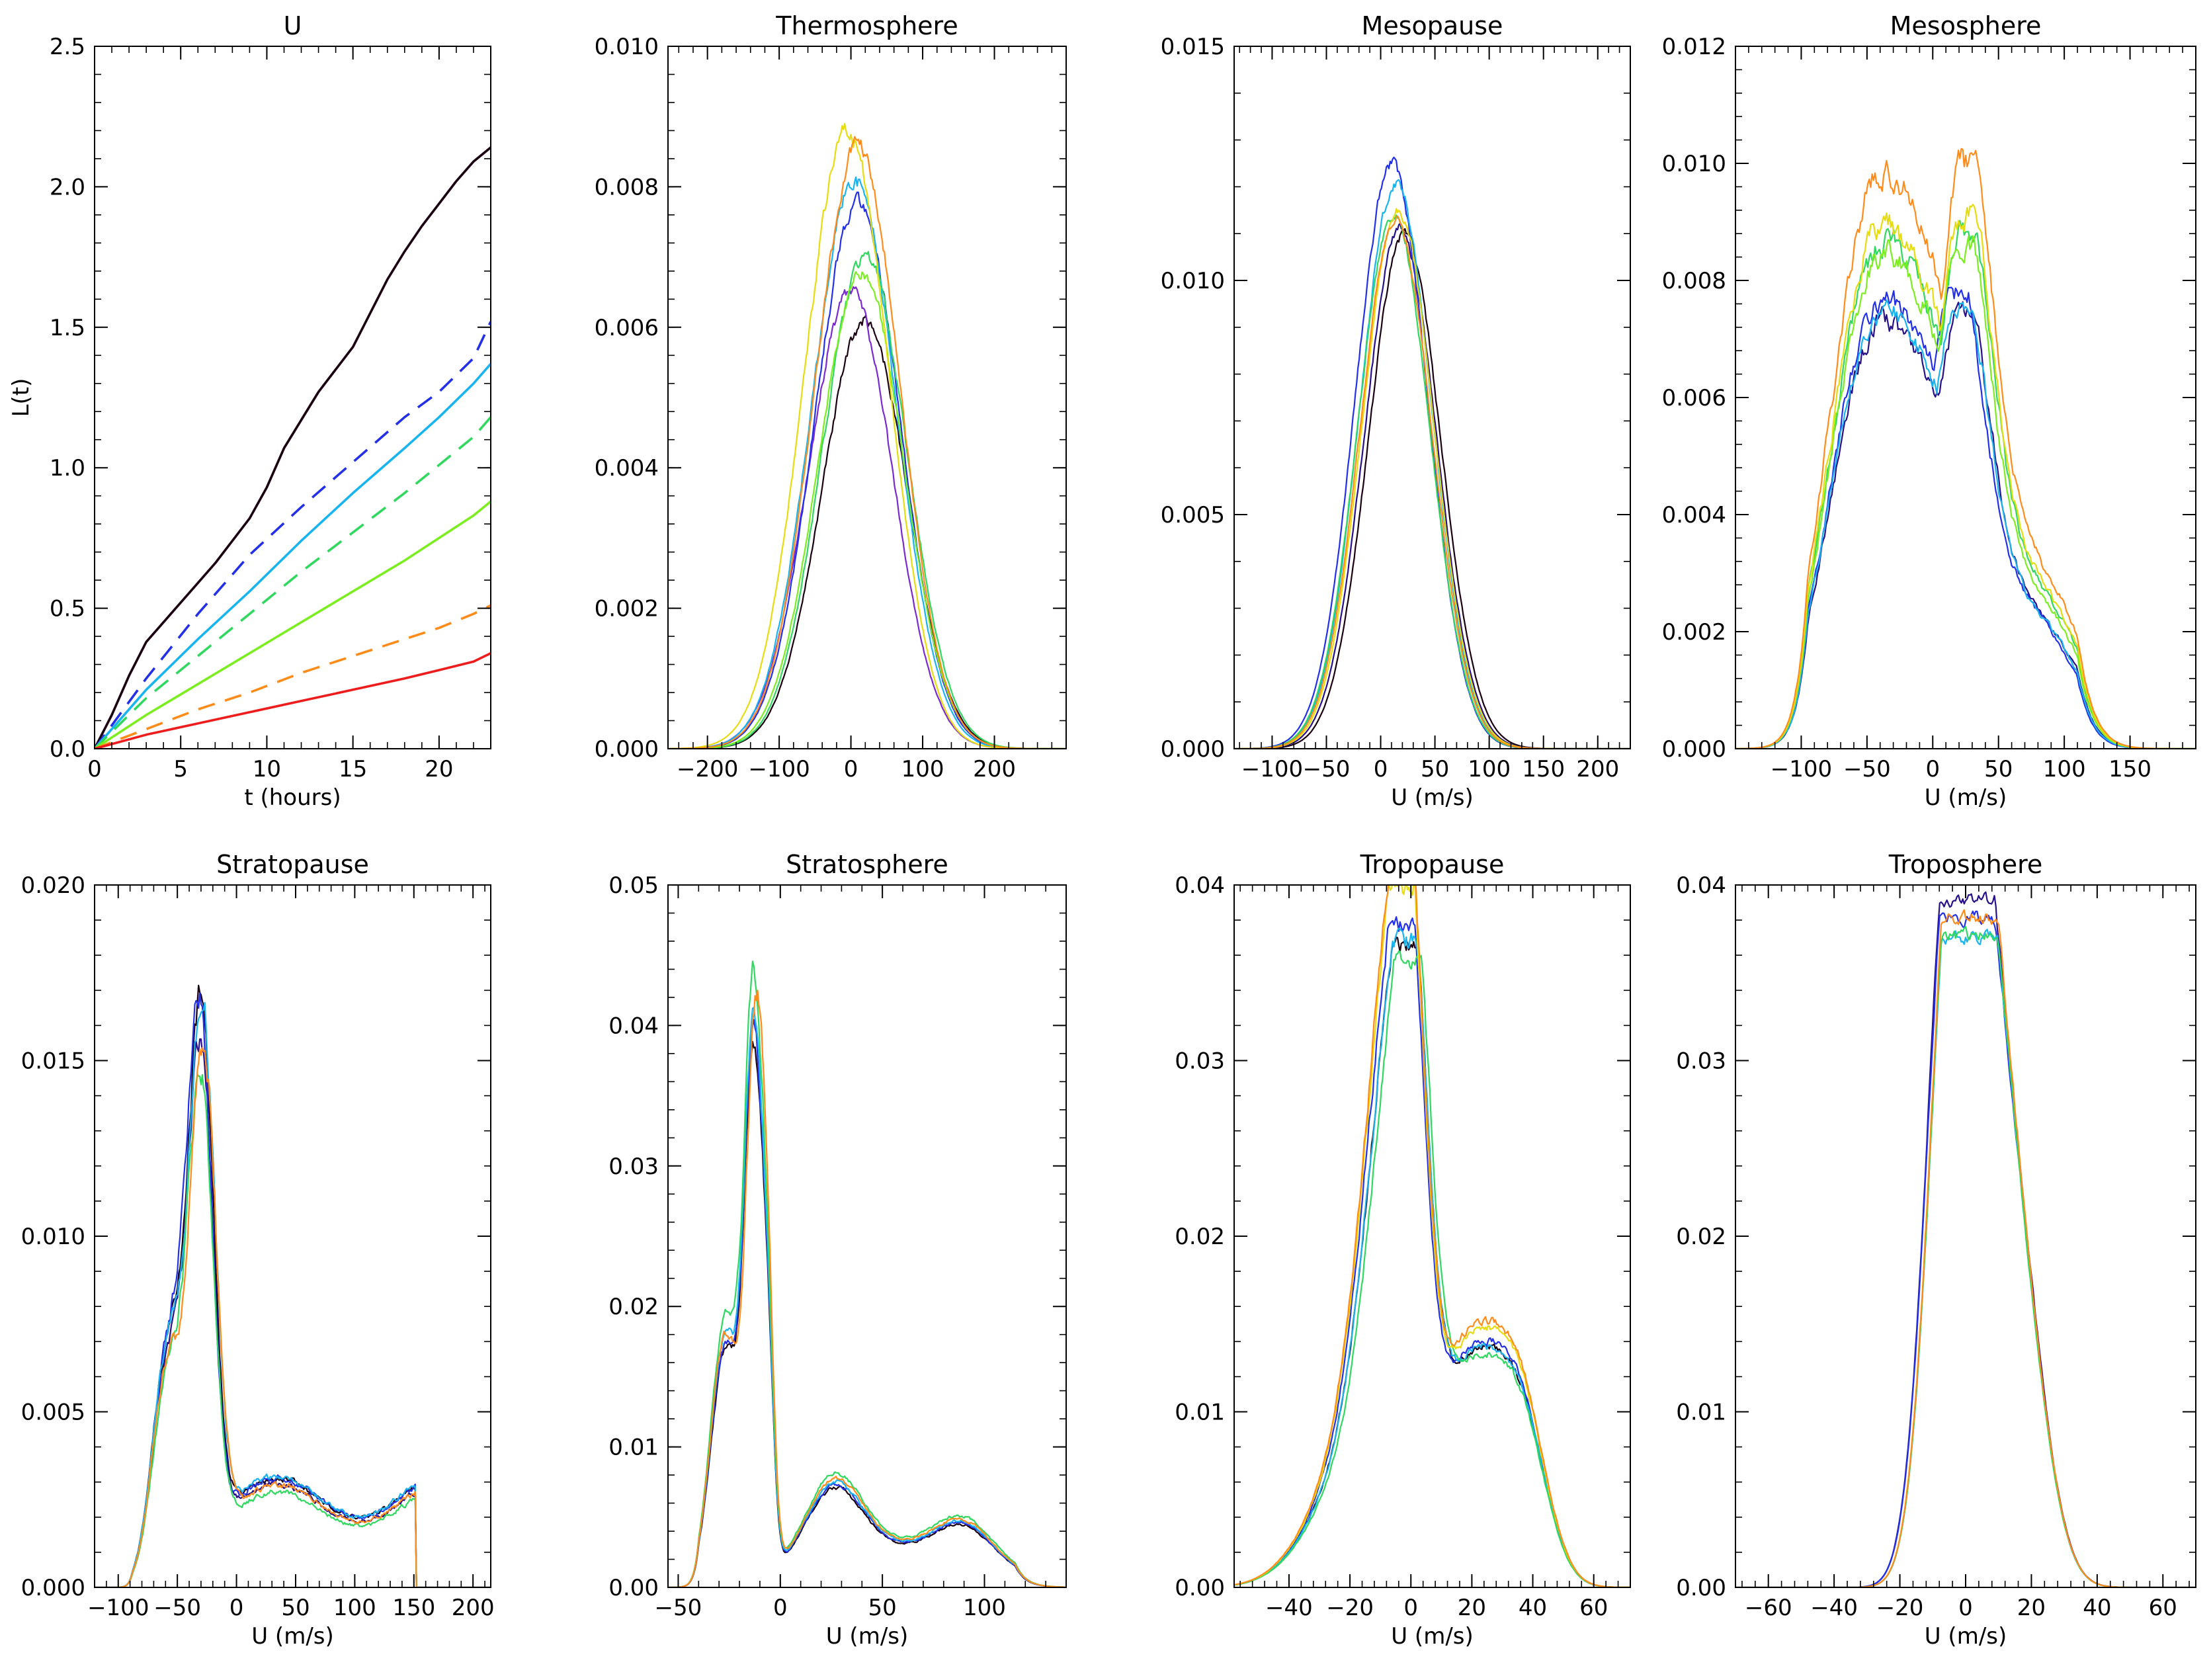  Describe the element at coordinates (866, 26) in the screenshot. I see `chart-title: Thermosphere` at that location.